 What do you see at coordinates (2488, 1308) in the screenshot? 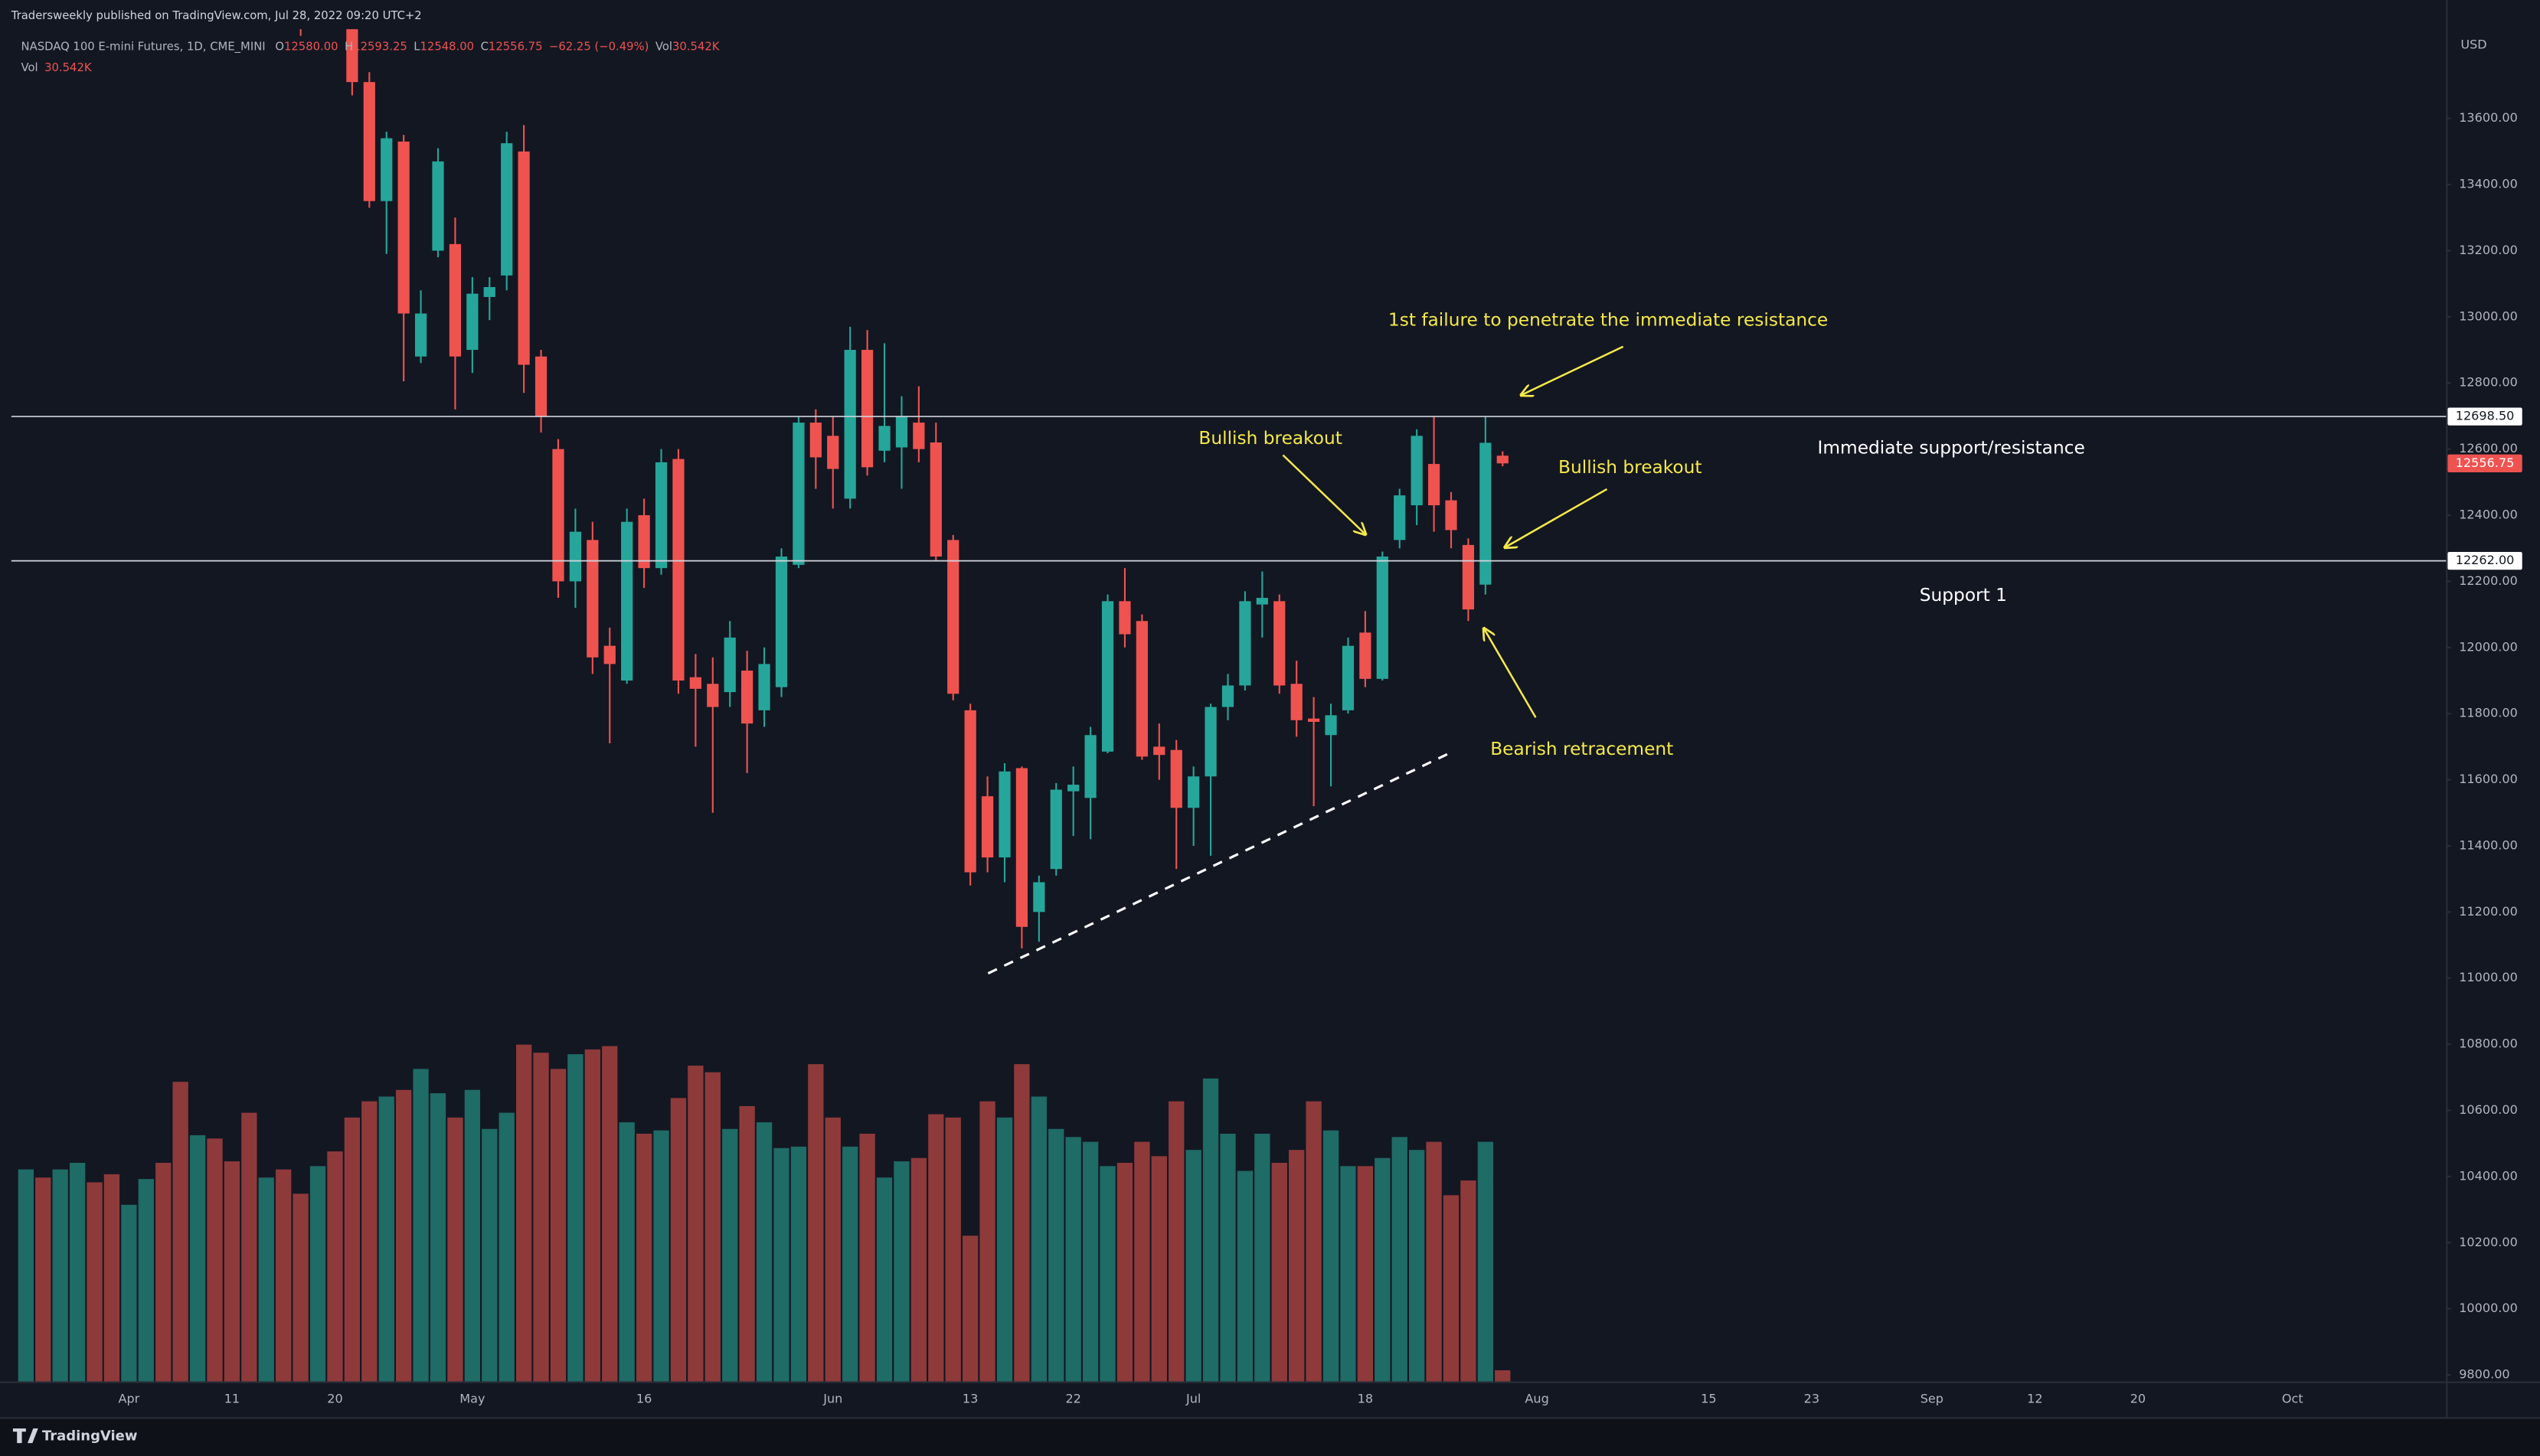
I see `y-tick-label: 10000.00` at bounding box center [2488, 1308].